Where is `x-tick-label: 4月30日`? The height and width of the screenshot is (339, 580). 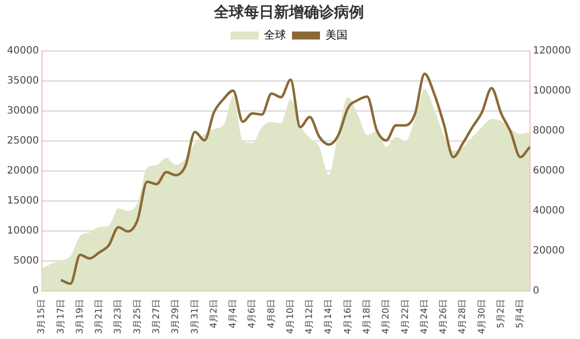 x-tick-label: 4月30日 is located at coordinates (482, 316).